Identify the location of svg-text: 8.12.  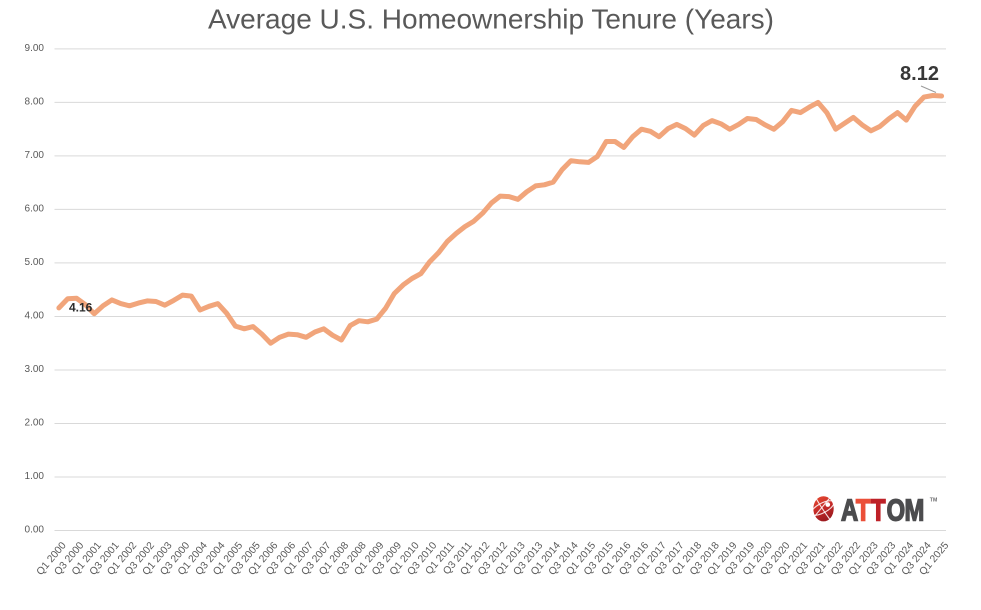
(919, 74).